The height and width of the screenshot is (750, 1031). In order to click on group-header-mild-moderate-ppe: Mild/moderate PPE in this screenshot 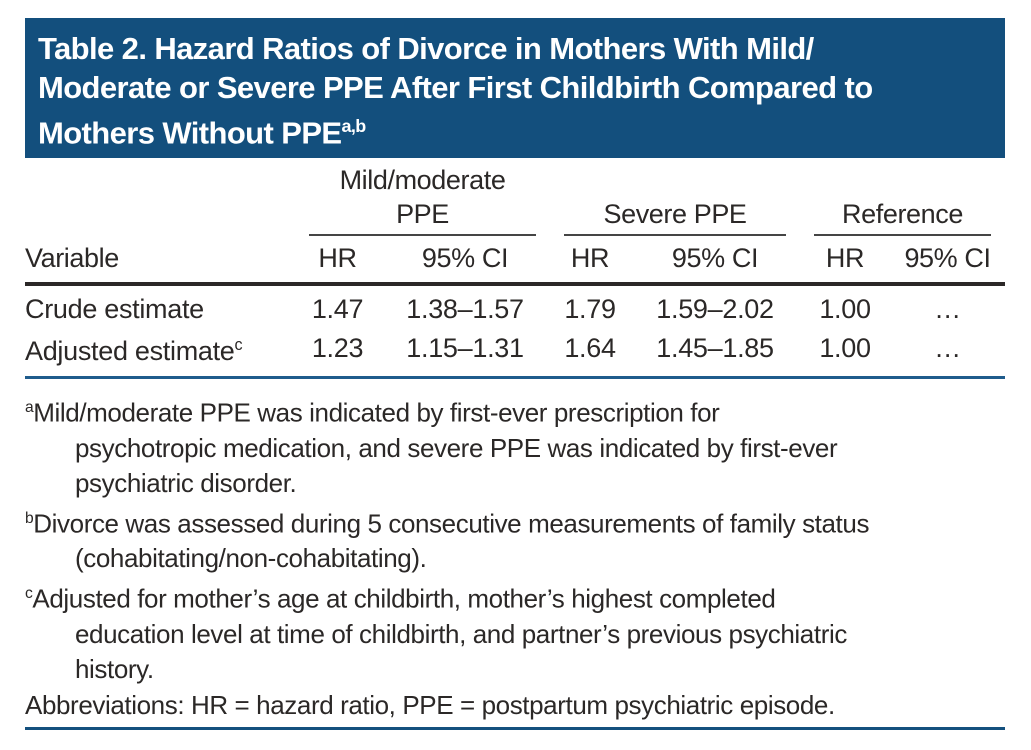, I will do `click(422, 199)`.